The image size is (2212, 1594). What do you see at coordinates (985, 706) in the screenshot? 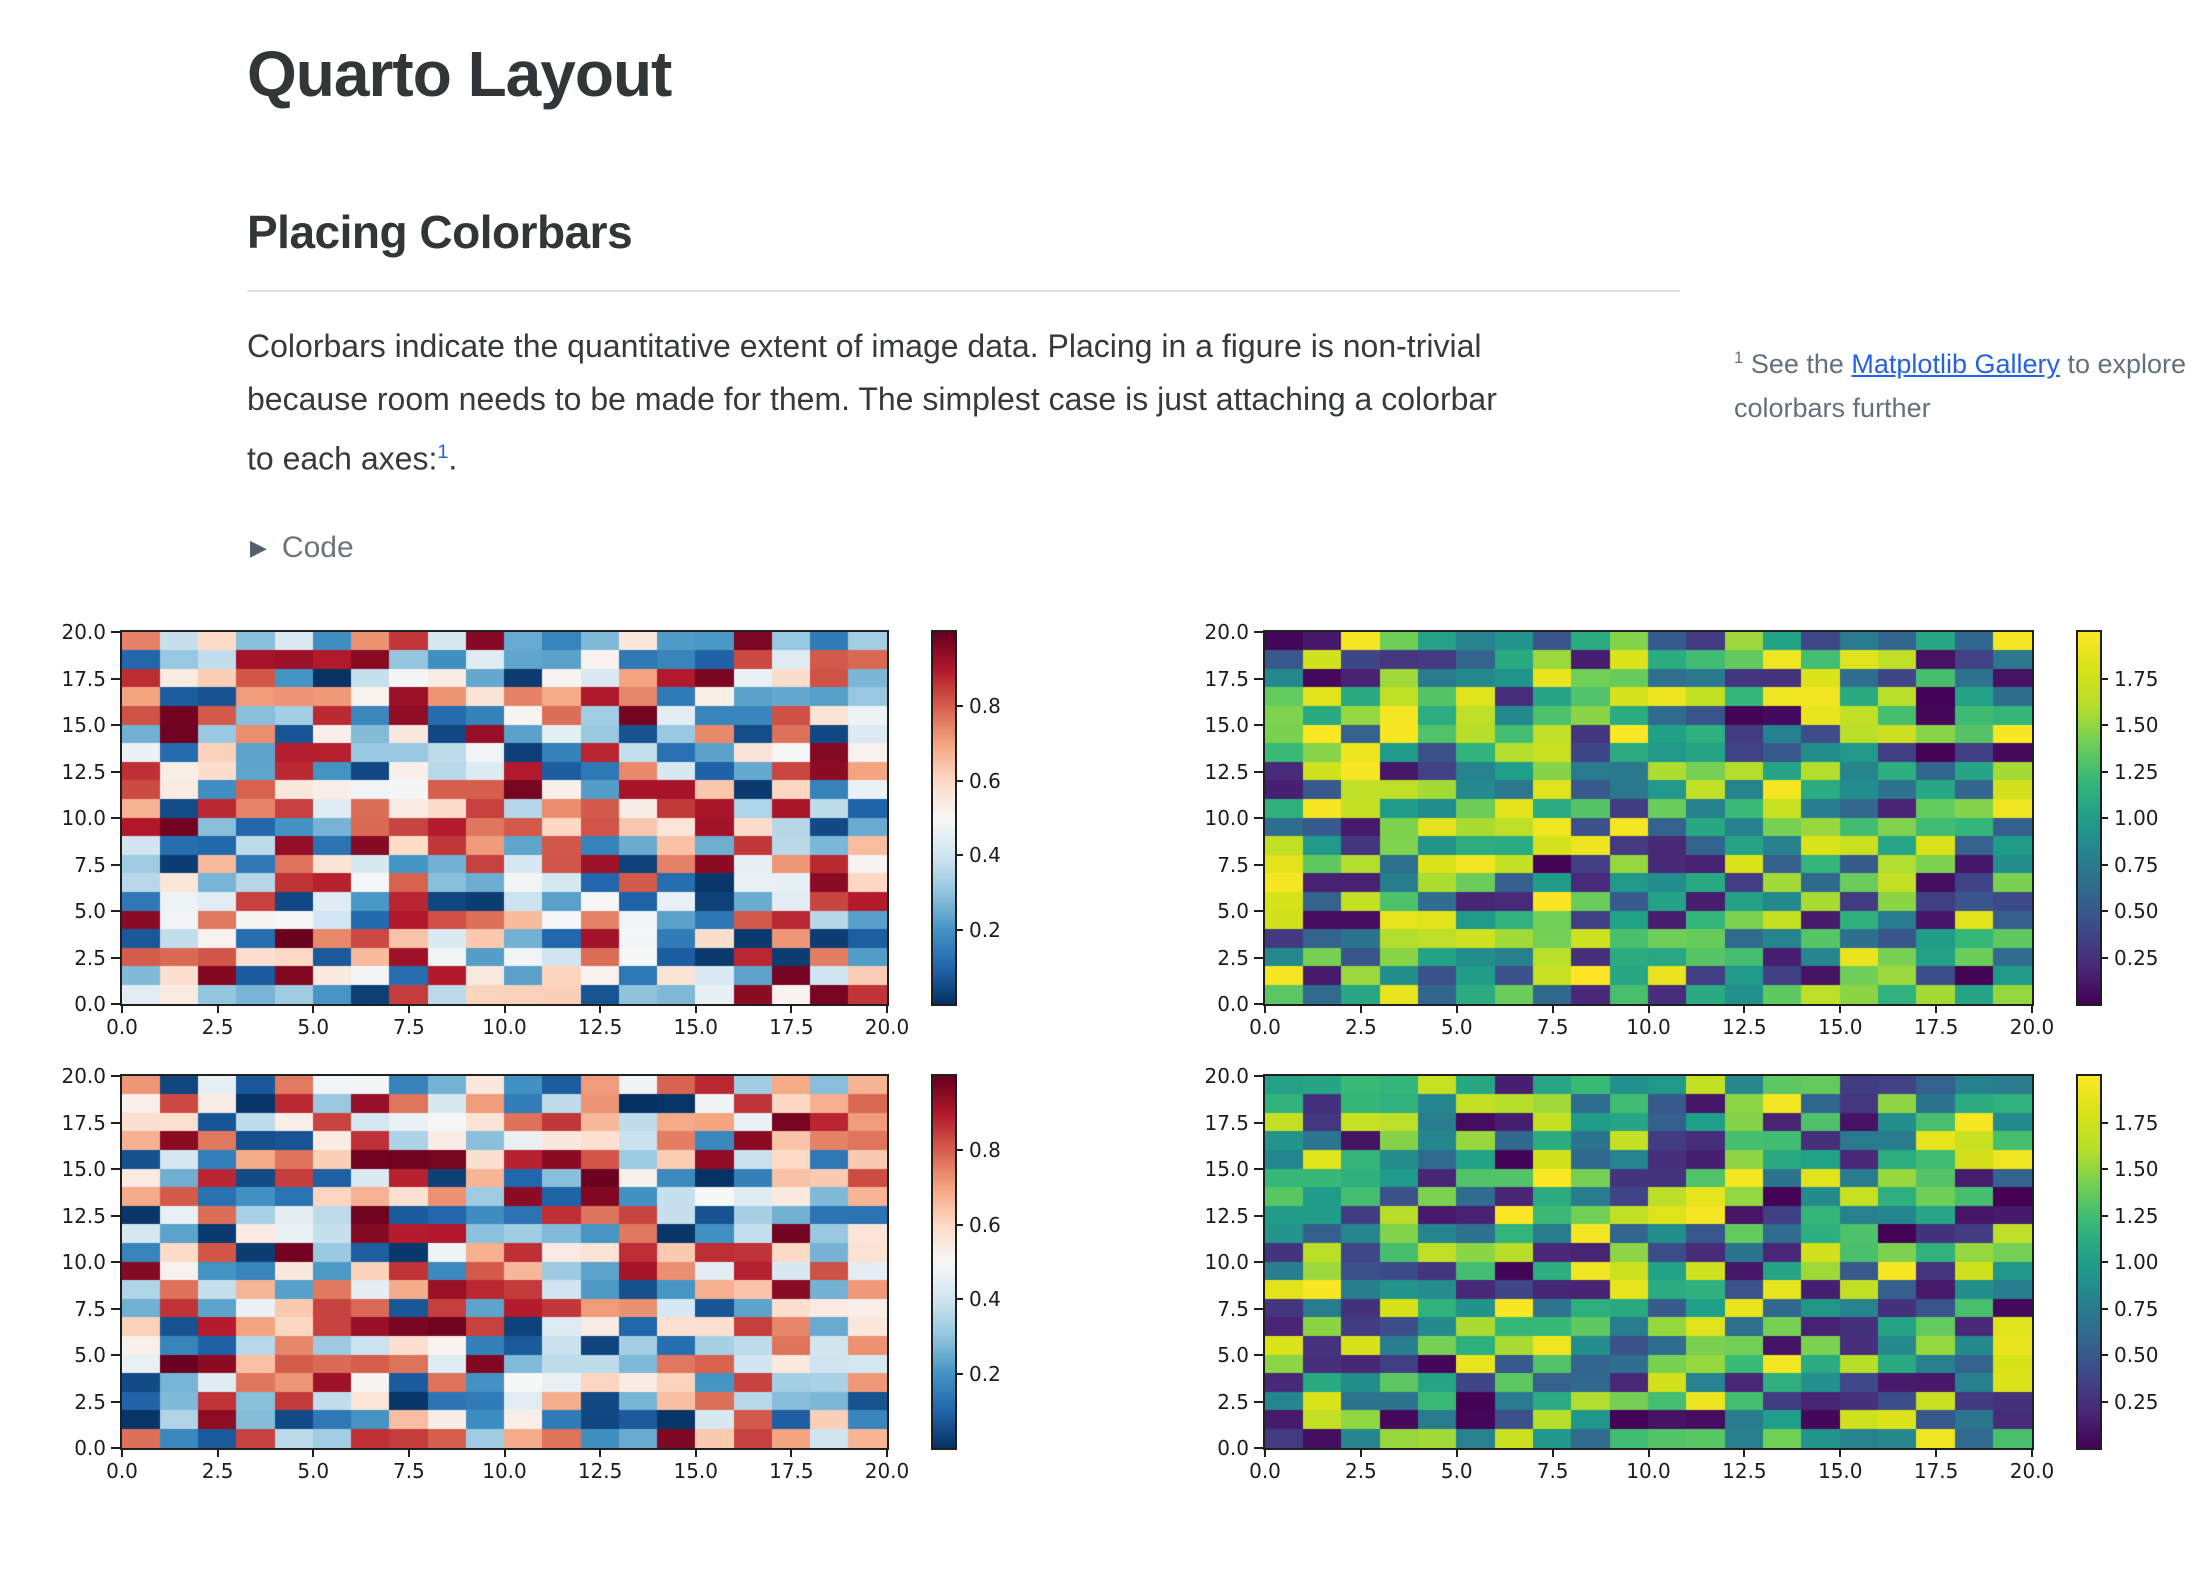
I see `colorbar-tick-label: 0.8` at bounding box center [985, 706].